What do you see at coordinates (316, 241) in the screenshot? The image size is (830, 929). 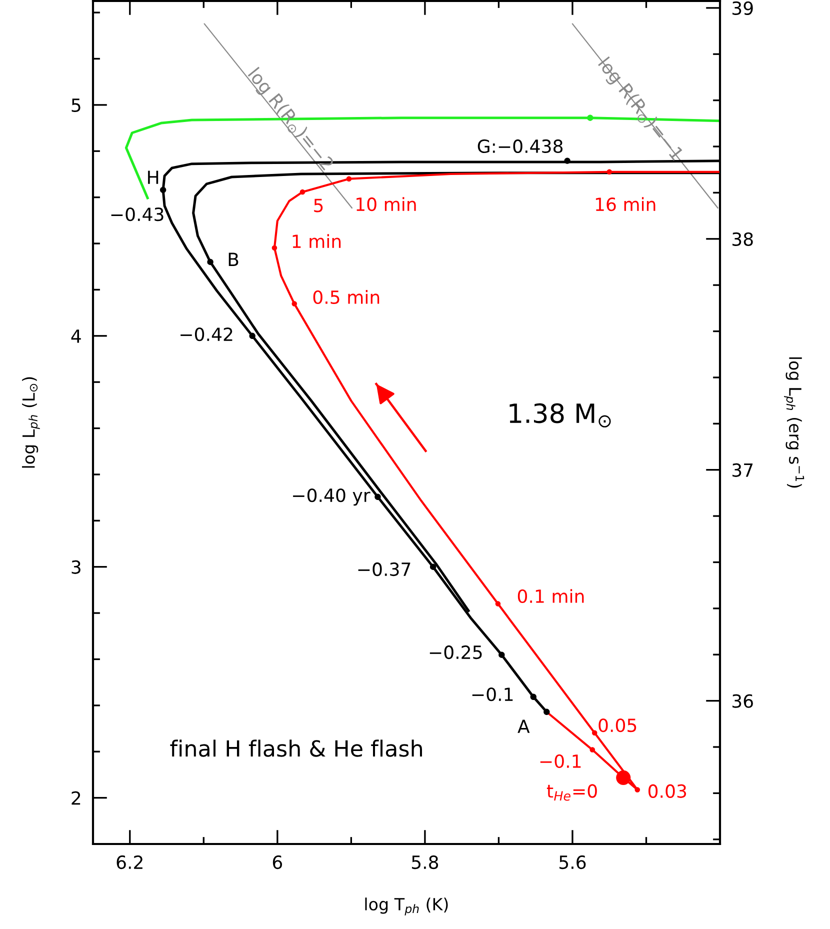 I see `annotation: 1 min` at bounding box center [316, 241].